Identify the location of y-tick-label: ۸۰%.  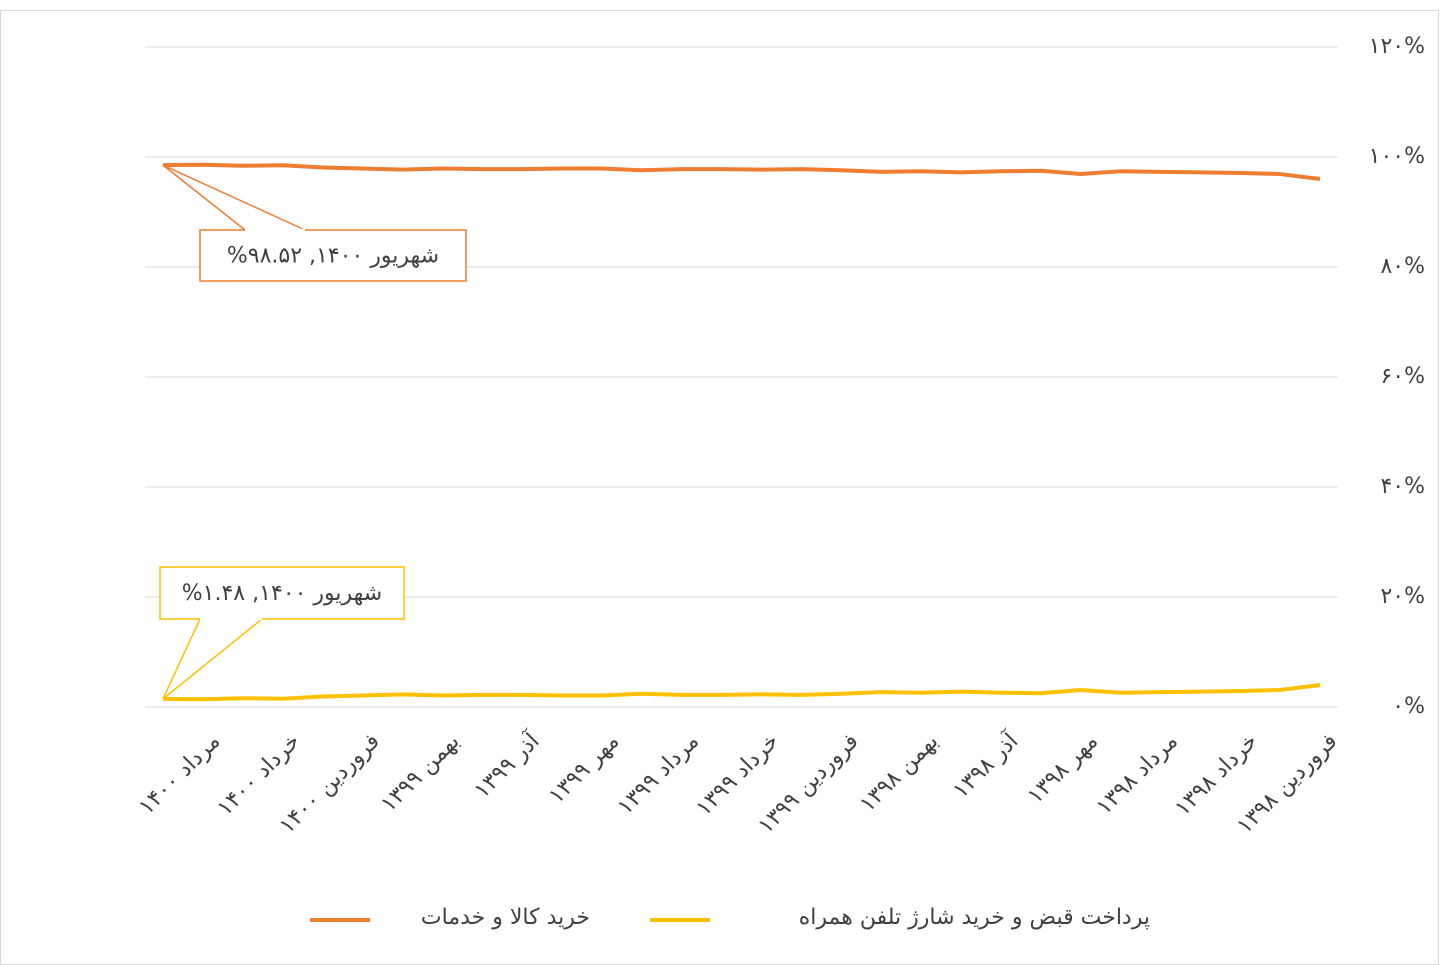
(1402, 266).